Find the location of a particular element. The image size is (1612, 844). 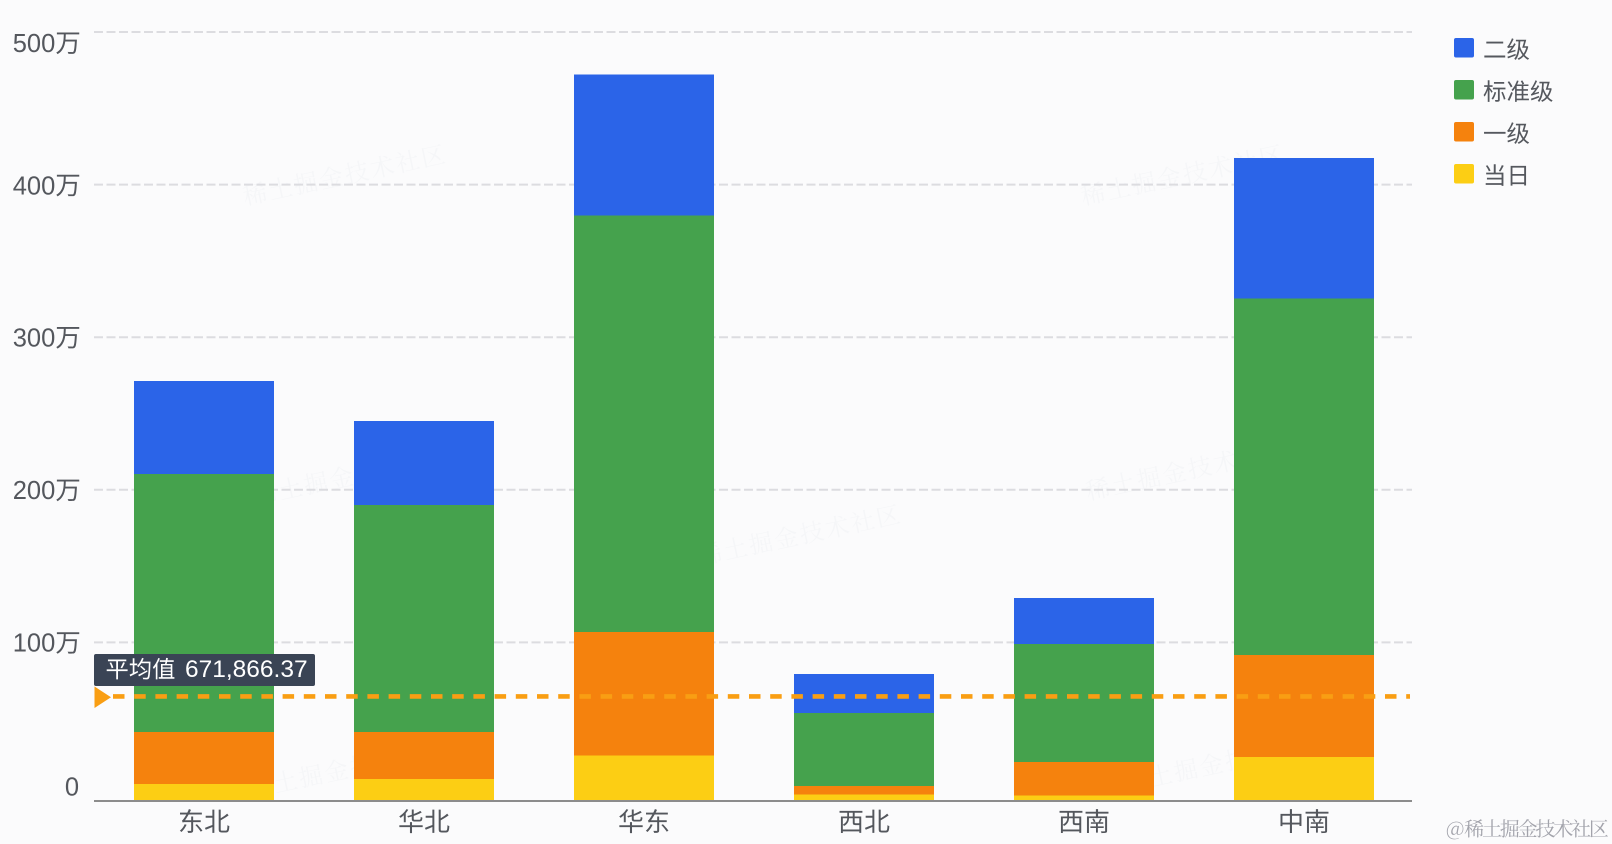

svg-text: 100 is located at coordinates (34, 644).